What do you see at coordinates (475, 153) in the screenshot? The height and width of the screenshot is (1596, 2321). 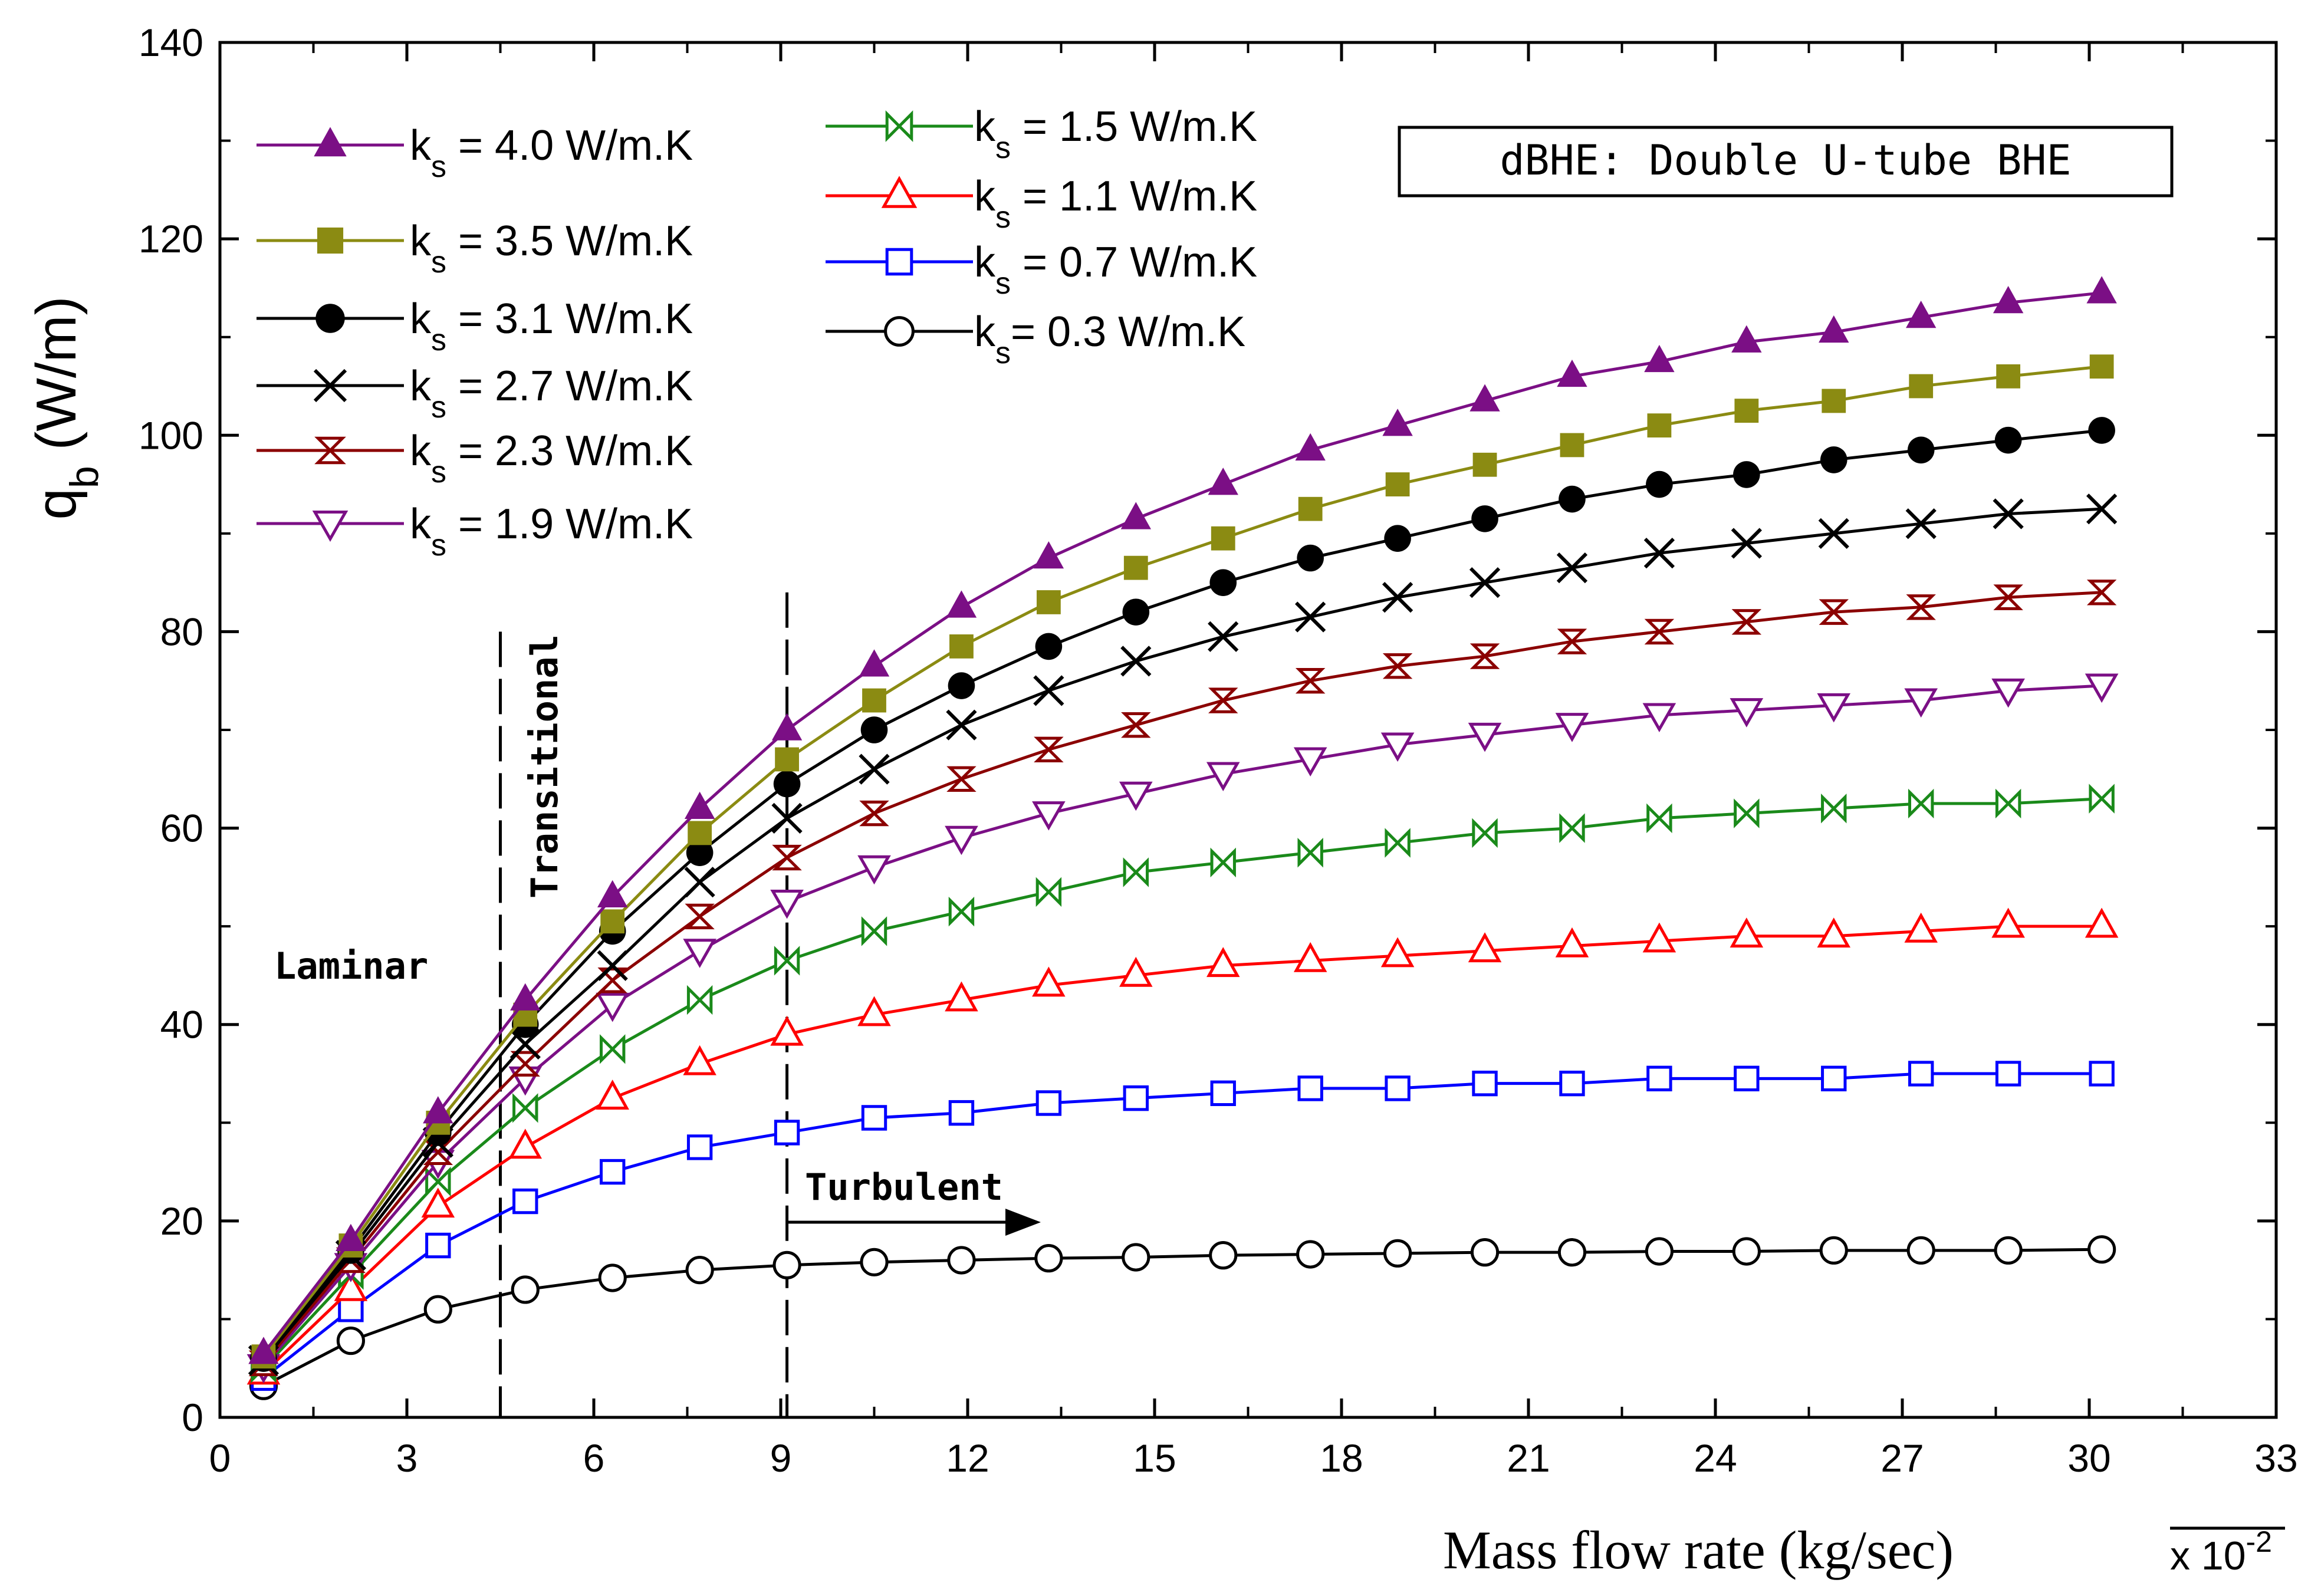 I see `legend-item-4-0: ks = 4.0 W/m.K` at bounding box center [475, 153].